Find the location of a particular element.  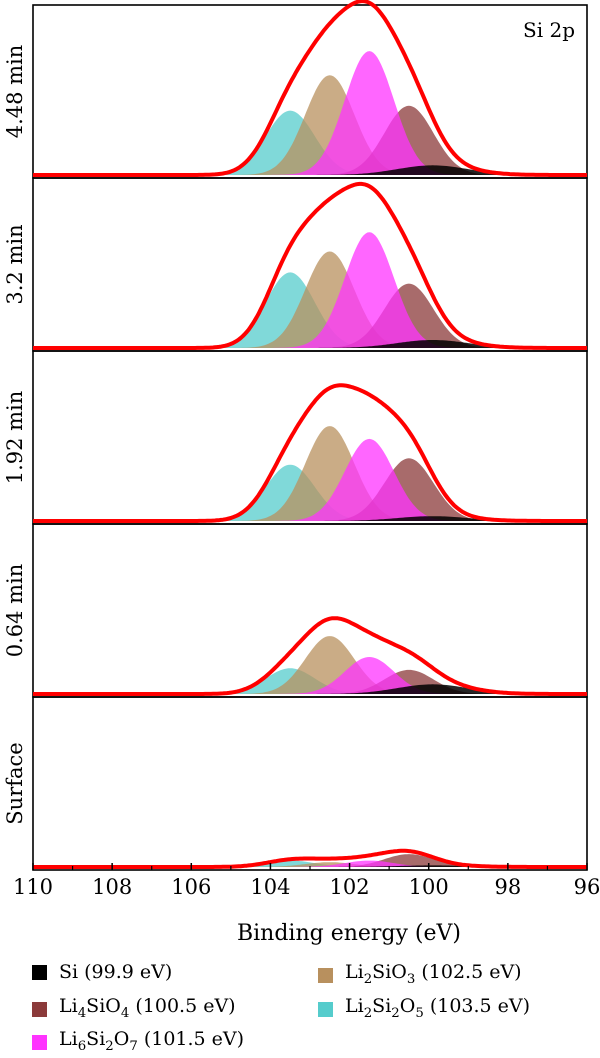

legend-label: Li4SiO4 (100.5 eV) is located at coordinates (147, 1008).